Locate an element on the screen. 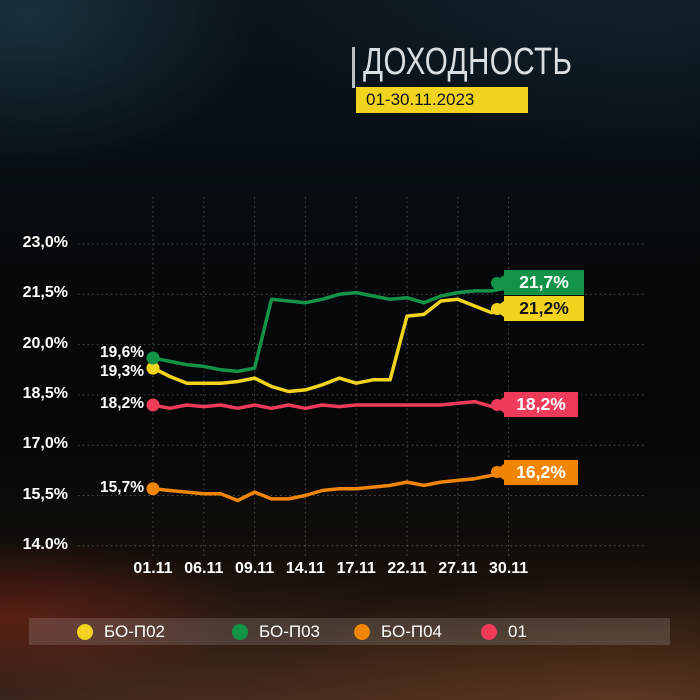 The image size is (700, 700). y-tick-label: 14.0% is located at coordinates (45, 544).